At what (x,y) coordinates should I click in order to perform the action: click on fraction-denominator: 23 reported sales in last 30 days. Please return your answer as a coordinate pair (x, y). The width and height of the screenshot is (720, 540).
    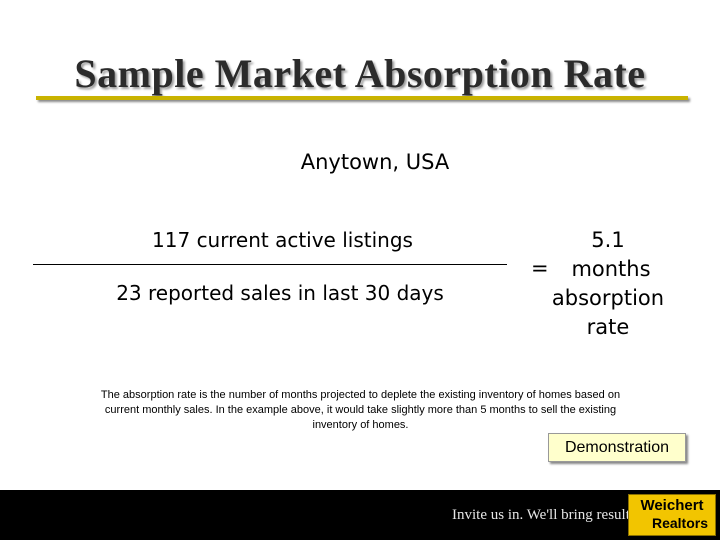
    Looking at the image, I should click on (280, 293).